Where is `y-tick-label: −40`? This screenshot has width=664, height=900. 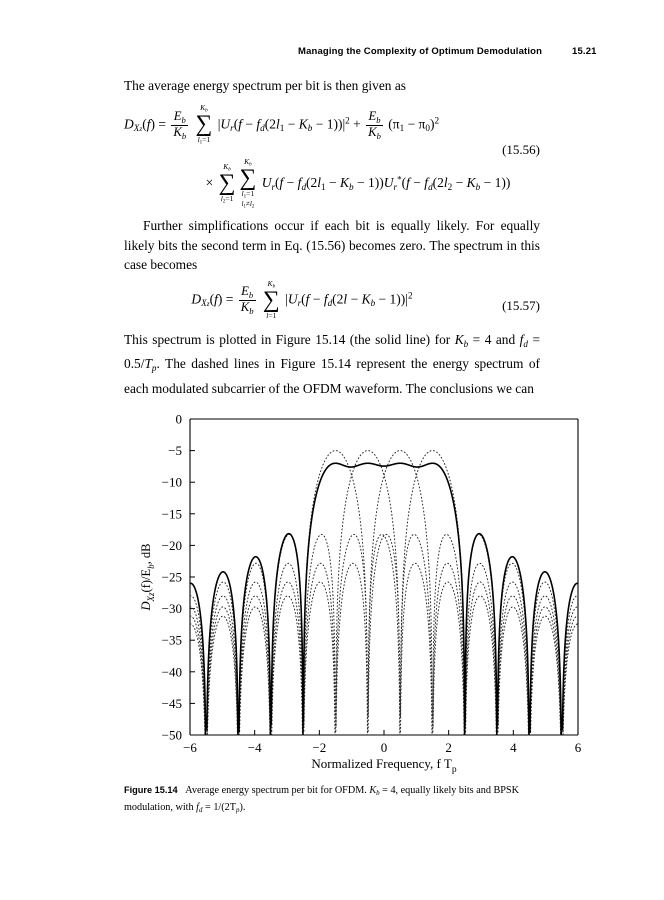
y-tick-label: −40 is located at coordinates (172, 671).